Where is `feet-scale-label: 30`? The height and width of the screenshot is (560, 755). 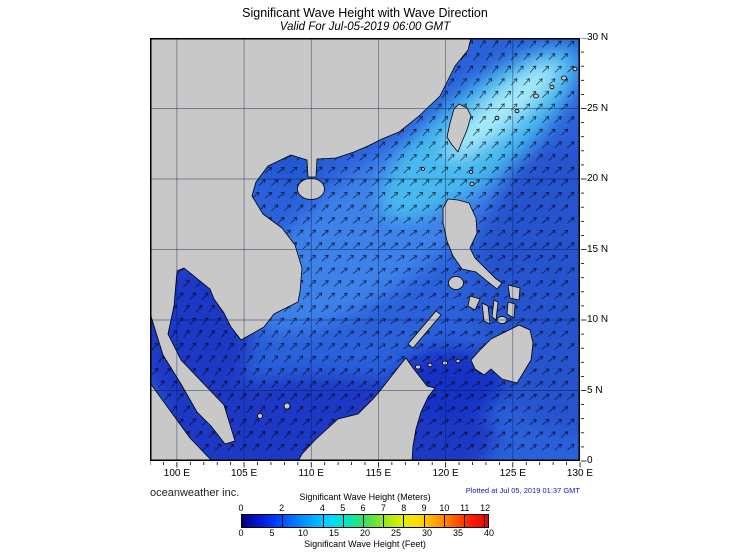
feet-scale-label: 30 is located at coordinates (427, 533).